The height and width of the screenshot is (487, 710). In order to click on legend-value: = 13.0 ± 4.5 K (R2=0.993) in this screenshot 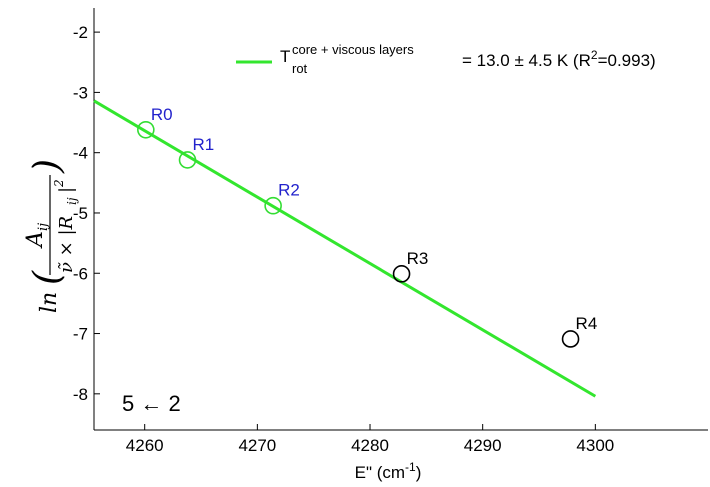, I will do `click(559, 59)`.